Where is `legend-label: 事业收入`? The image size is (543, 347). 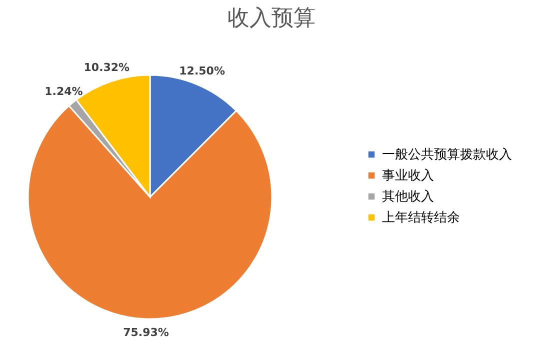 legend-label: 事业收入 is located at coordinates (408, 176).